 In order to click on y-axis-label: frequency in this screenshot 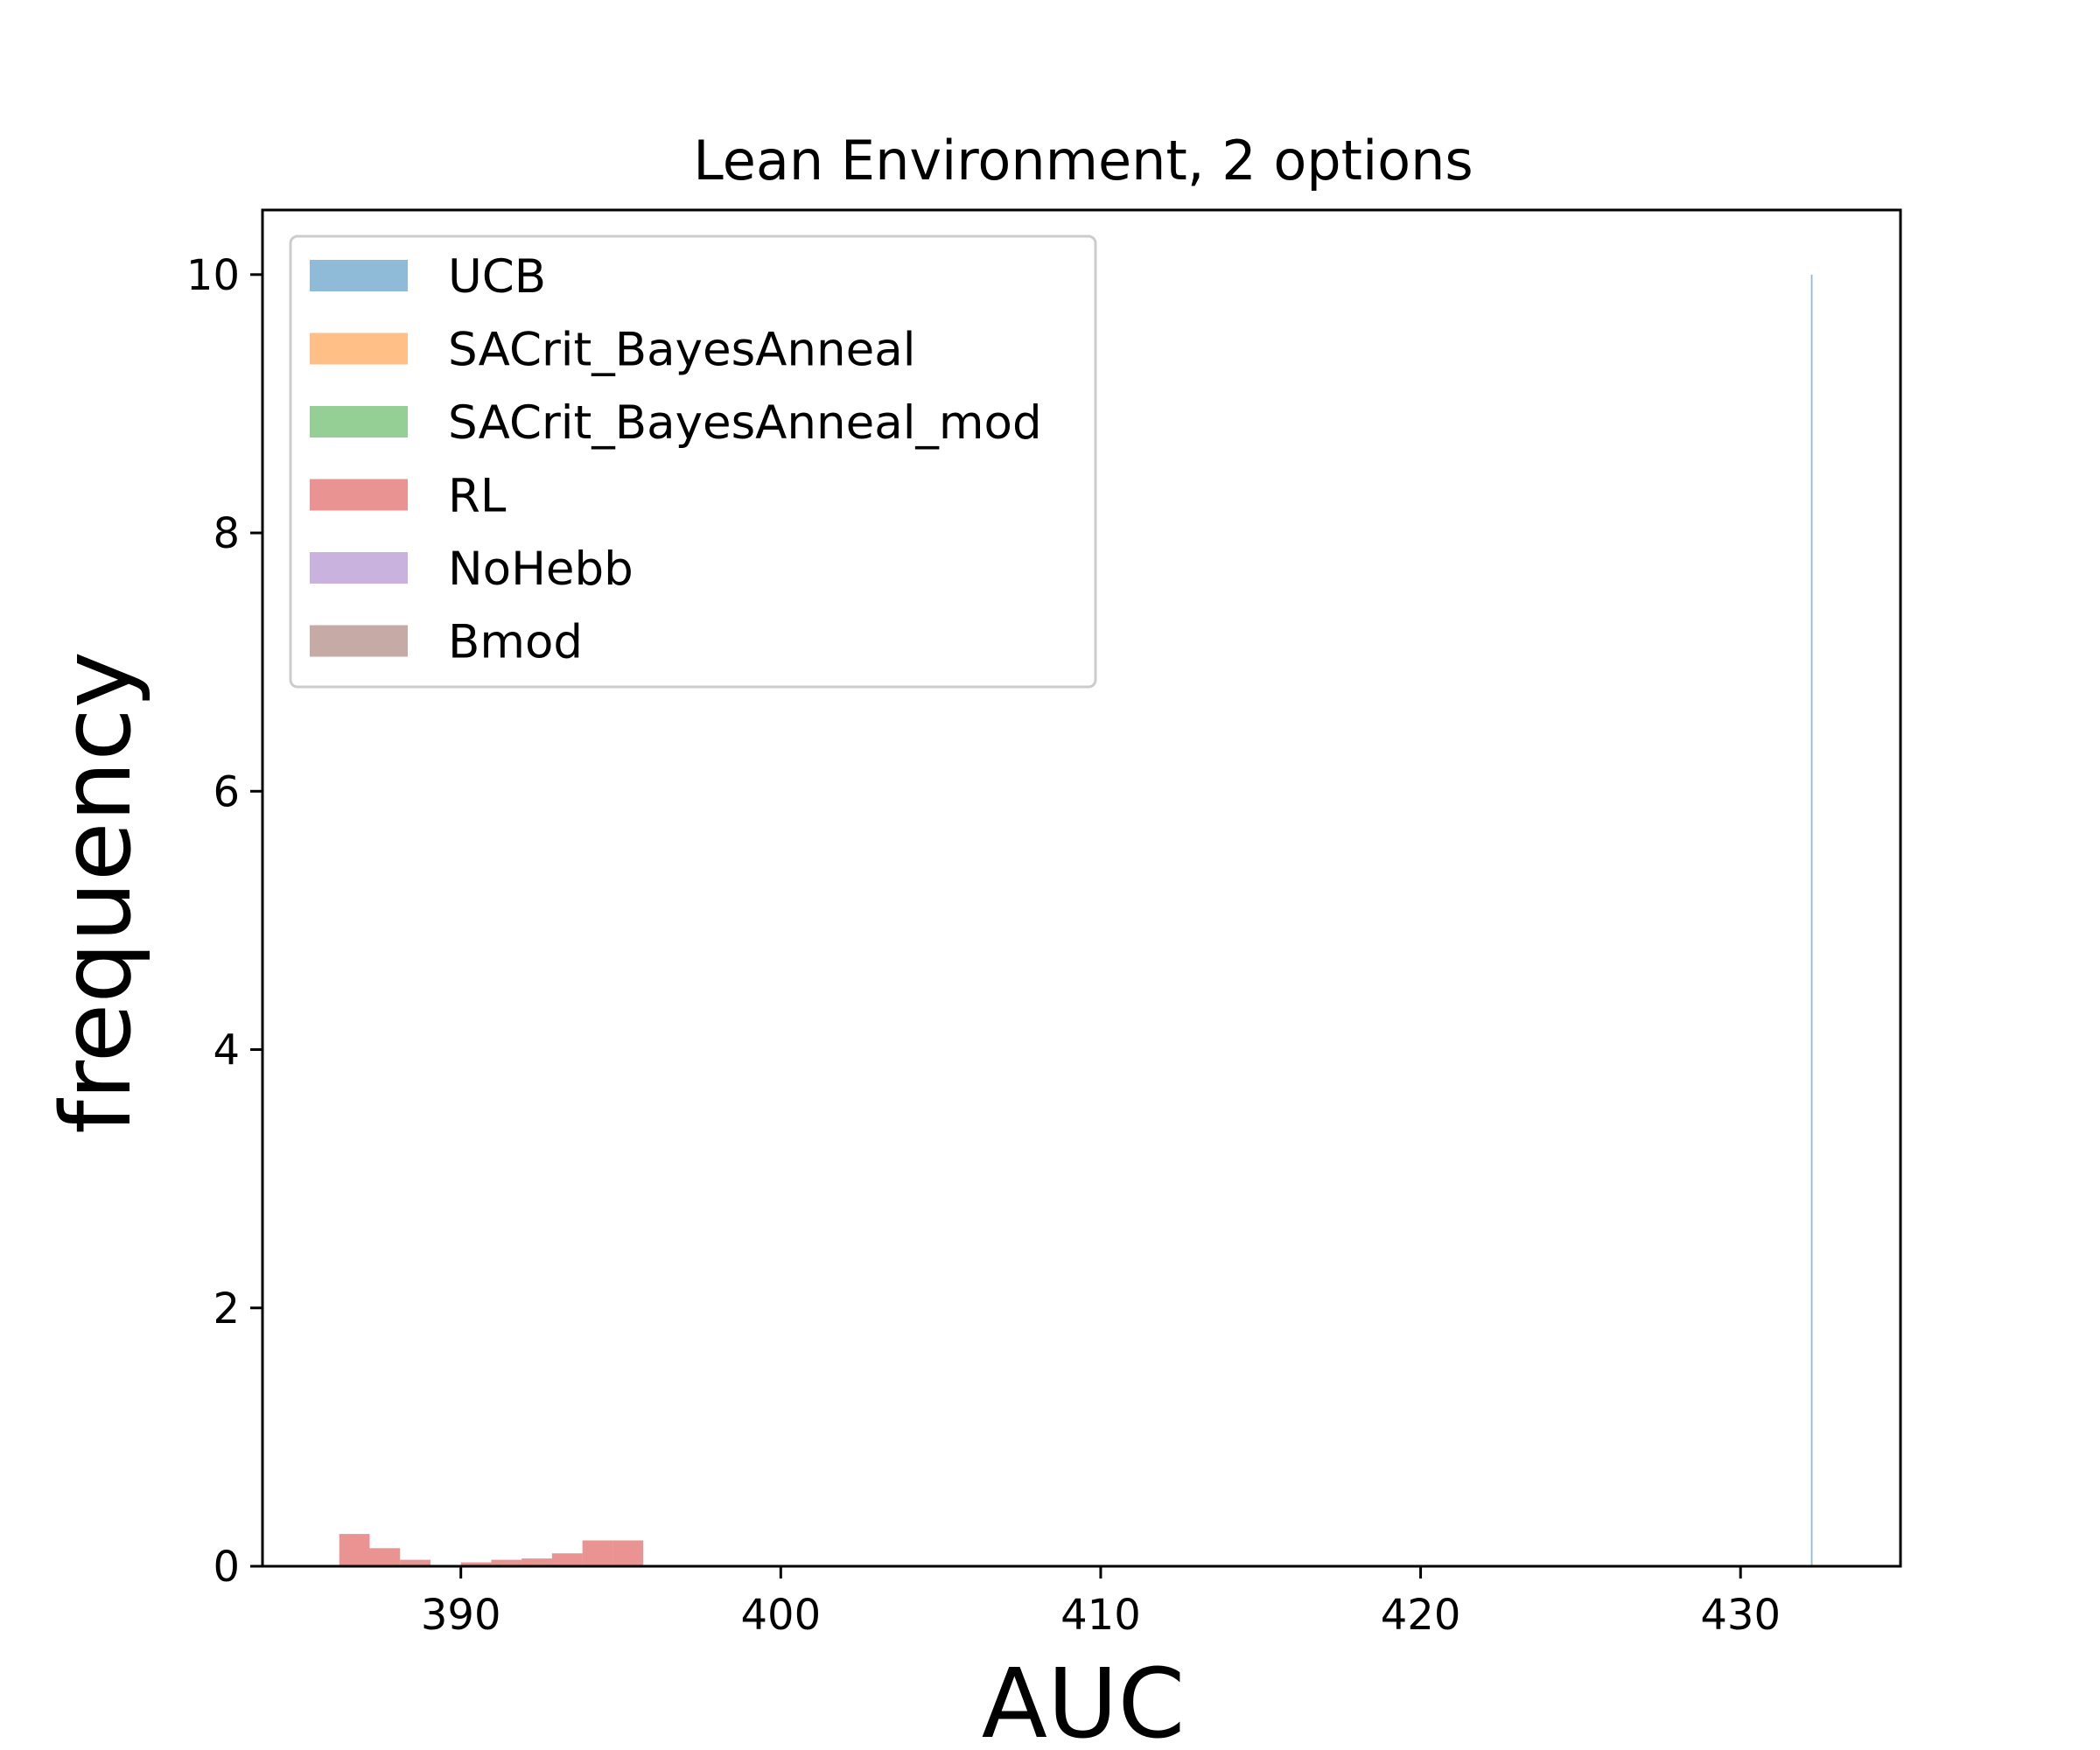, I will do `click(96, 892)`.